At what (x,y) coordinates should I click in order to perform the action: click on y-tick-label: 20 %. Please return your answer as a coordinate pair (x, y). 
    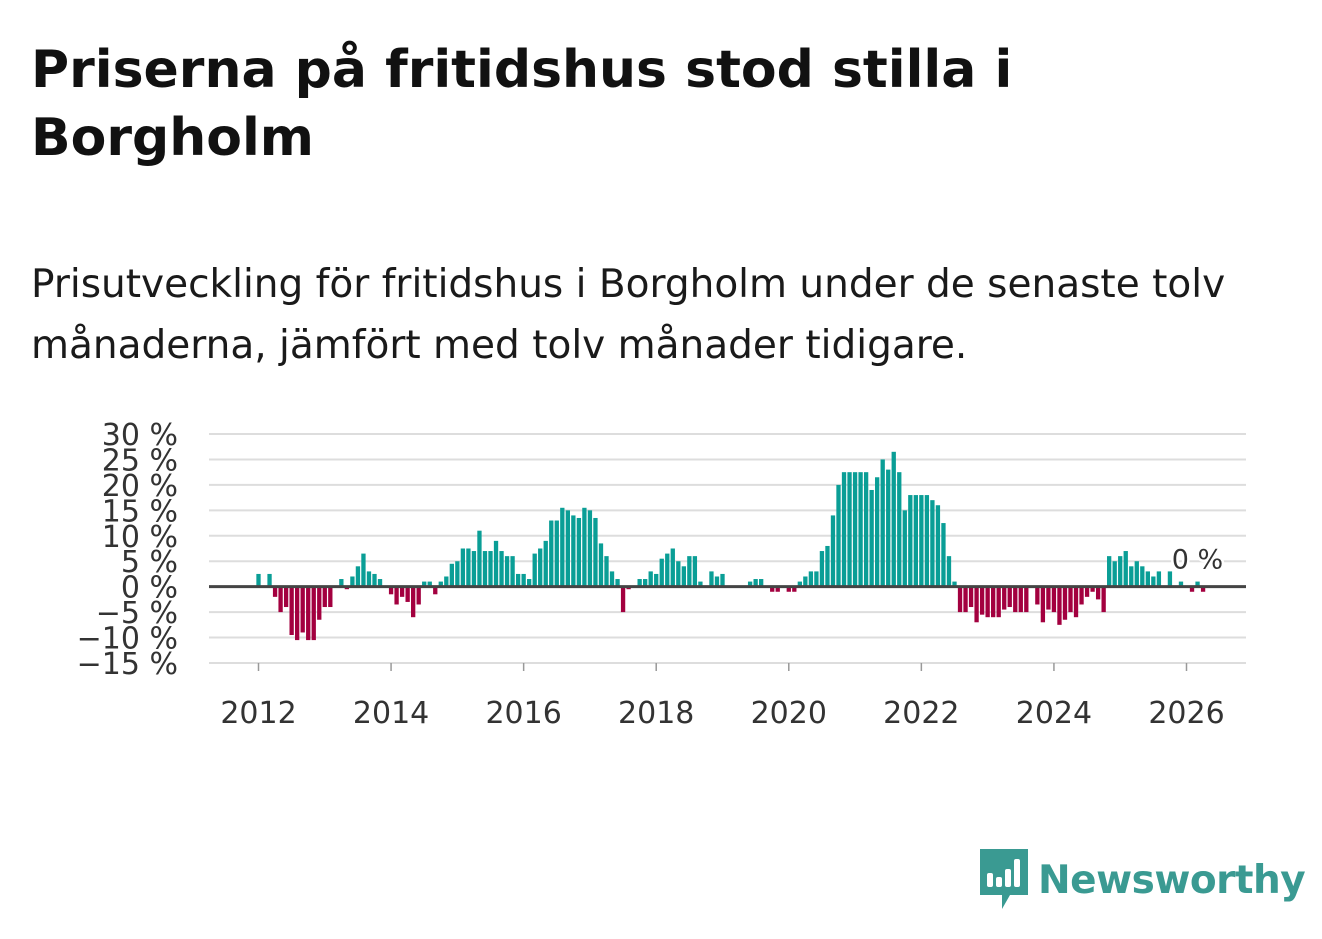
    Looking at the image, I should click on (140, 486).